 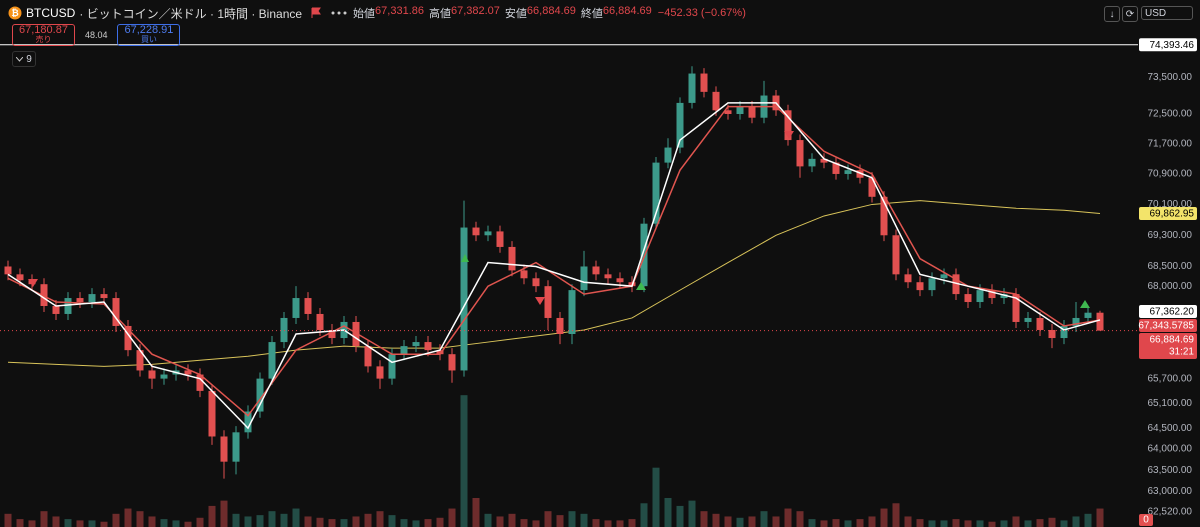 What do you see at coordinates (465, 258) in the screenshot?
I see `buy-signal` at bounding box center [465, 258].